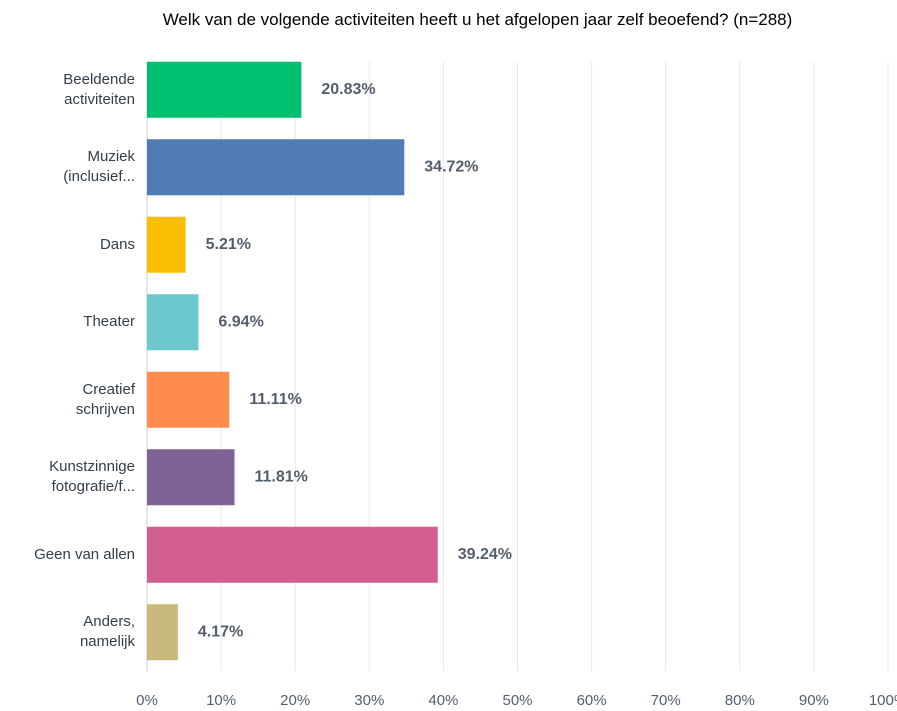  Describe the element at coordinates (883, 700) in the screenshot. I see `x-tick-label: 100%` at that location.